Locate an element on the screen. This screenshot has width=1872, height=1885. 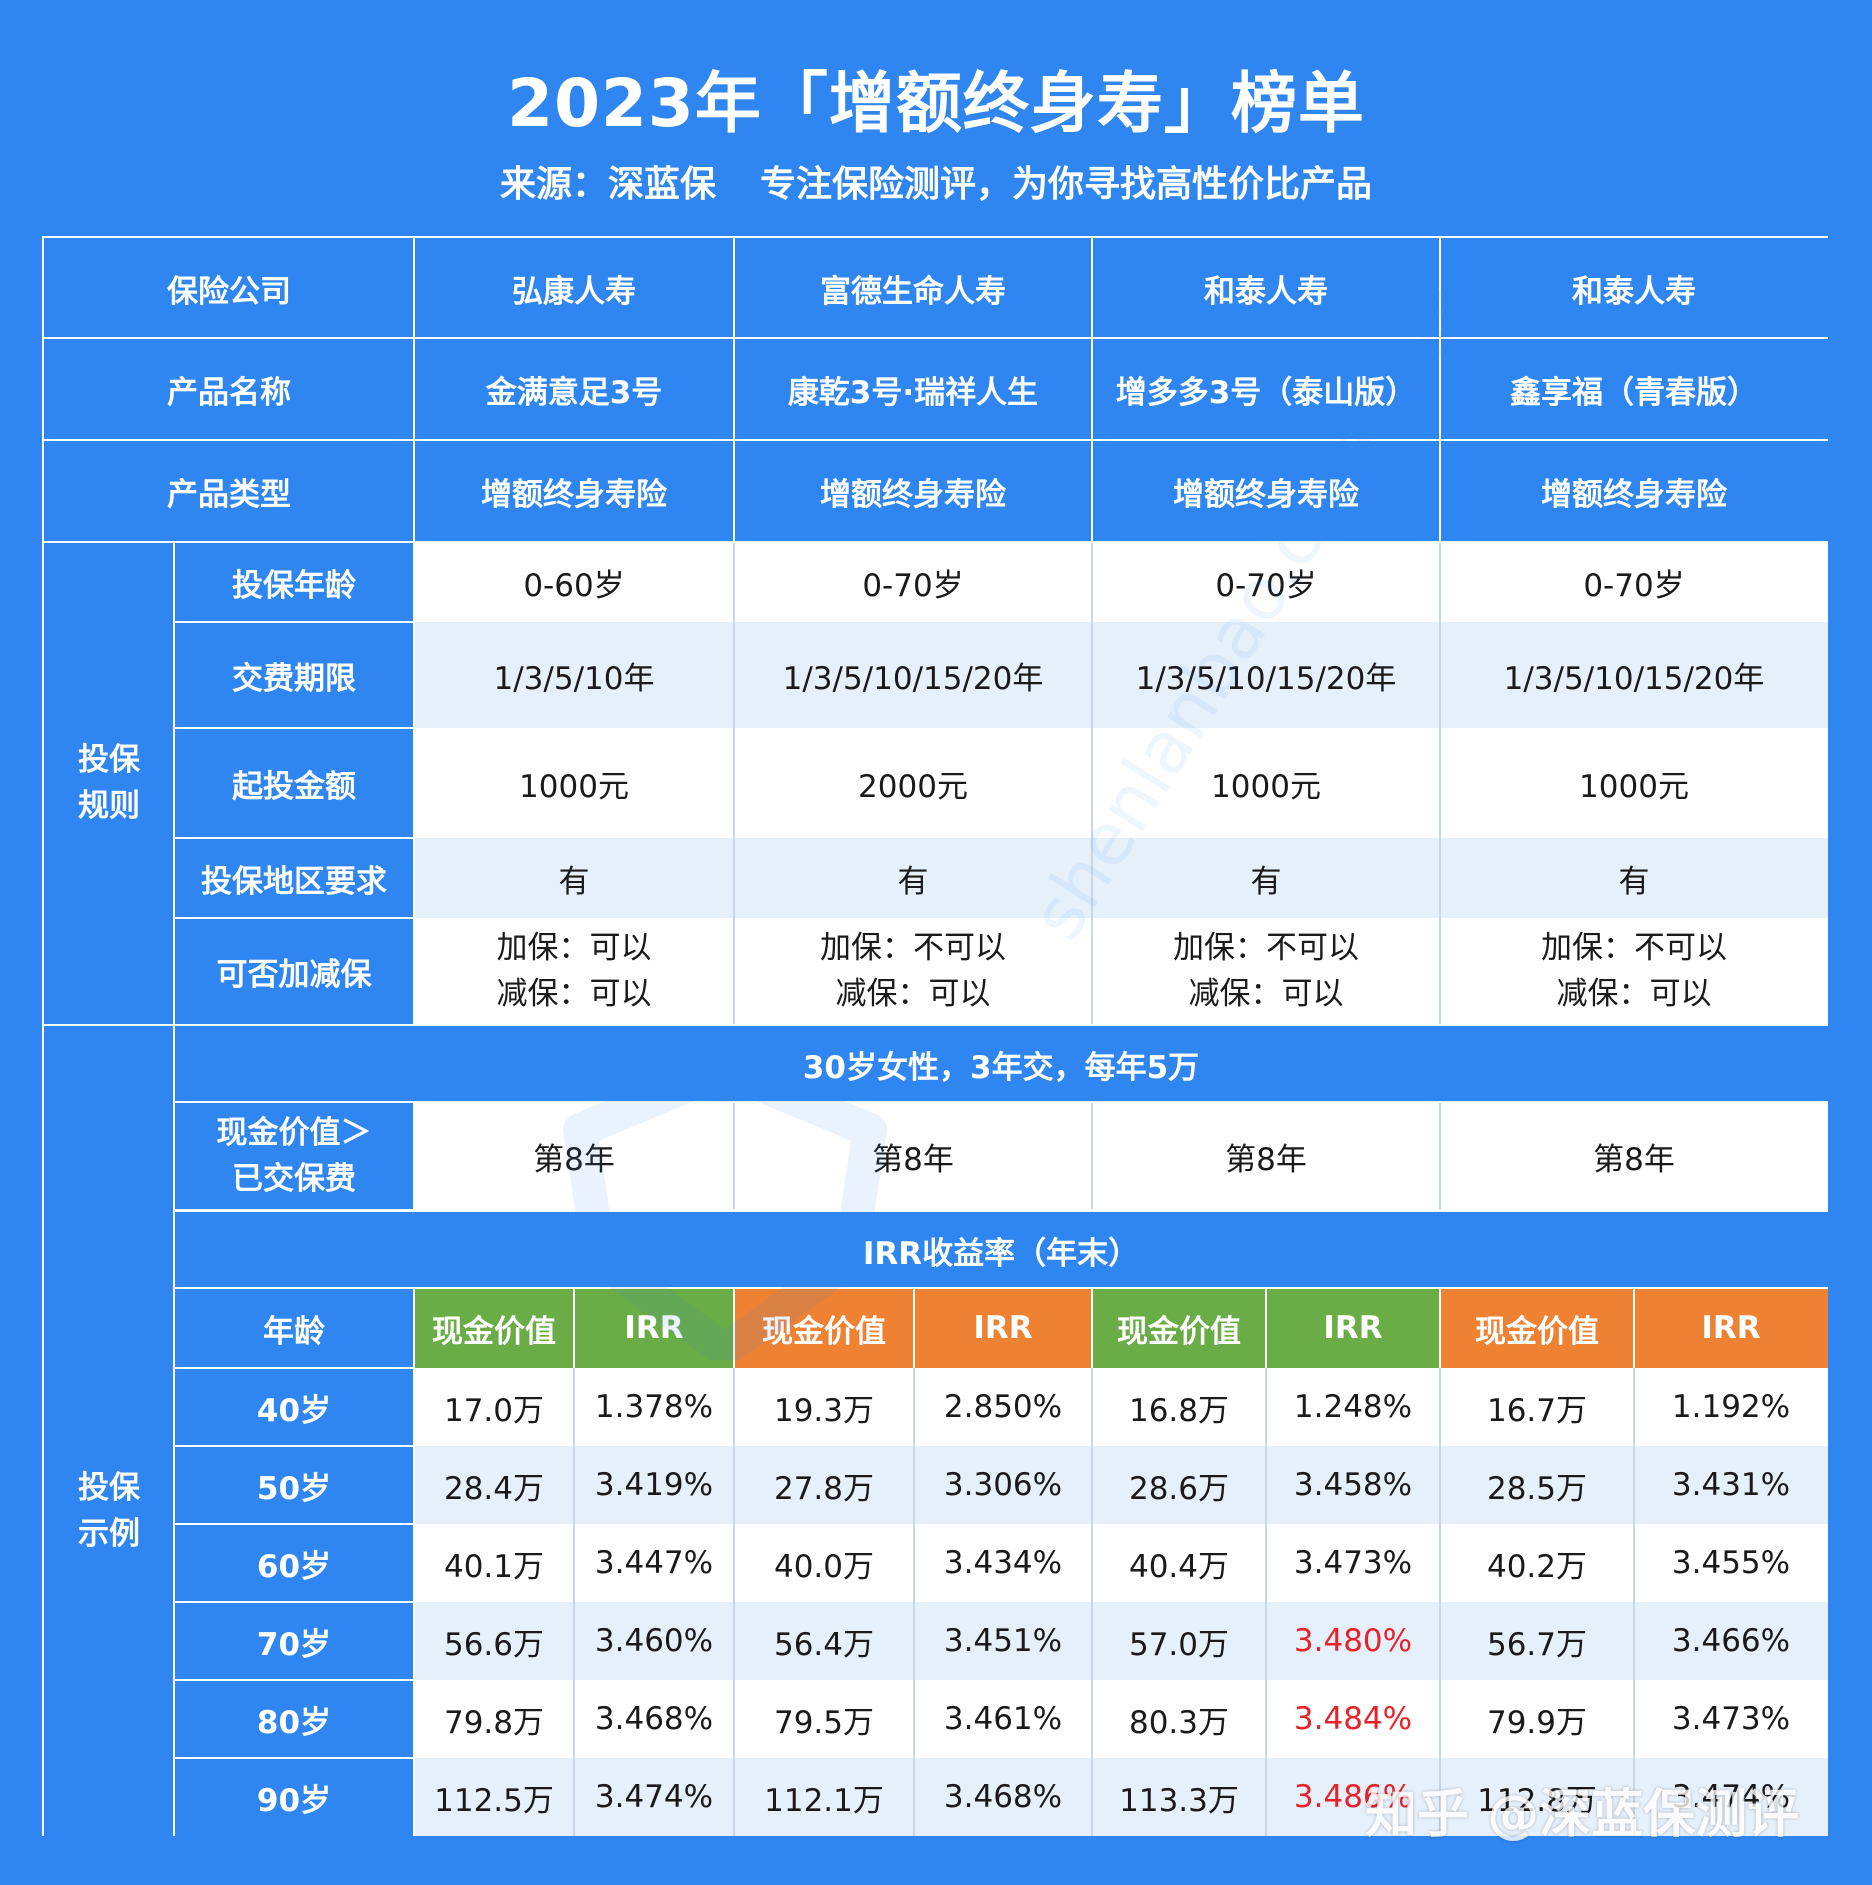
row-label-age-4: 80岁 is located at coordinates (294, 1719).